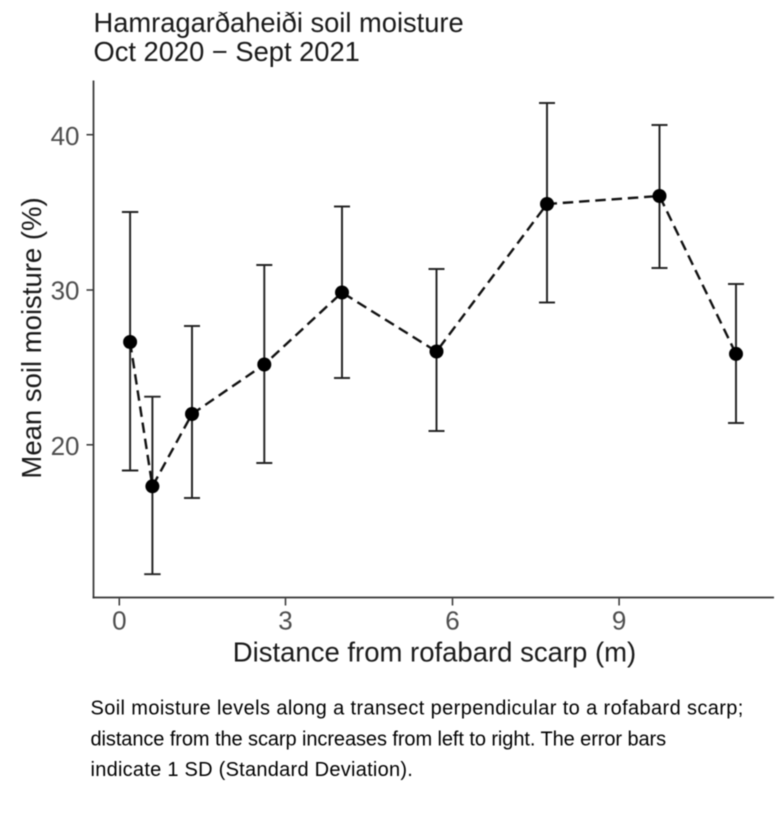 The height and width of the screenshot is (813, 779). I want to click on svg-text: 20, so click(65, 446).